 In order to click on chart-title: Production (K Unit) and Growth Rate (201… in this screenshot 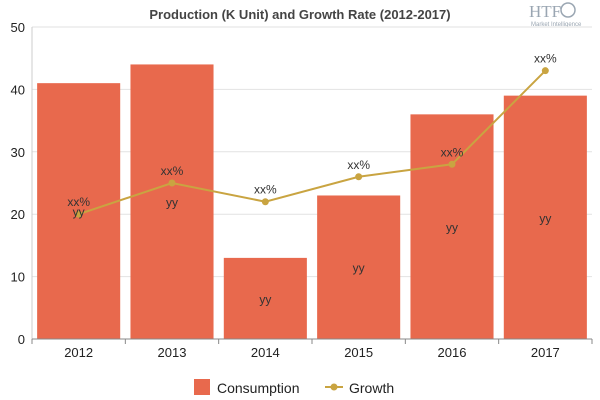, I will do `click(299, 14)`.